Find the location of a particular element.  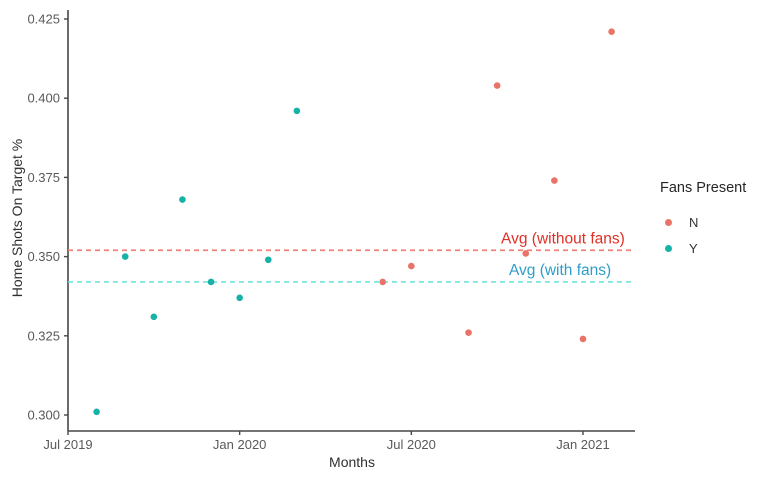

legend-item-y: Y is located at coordinates (712, 248).